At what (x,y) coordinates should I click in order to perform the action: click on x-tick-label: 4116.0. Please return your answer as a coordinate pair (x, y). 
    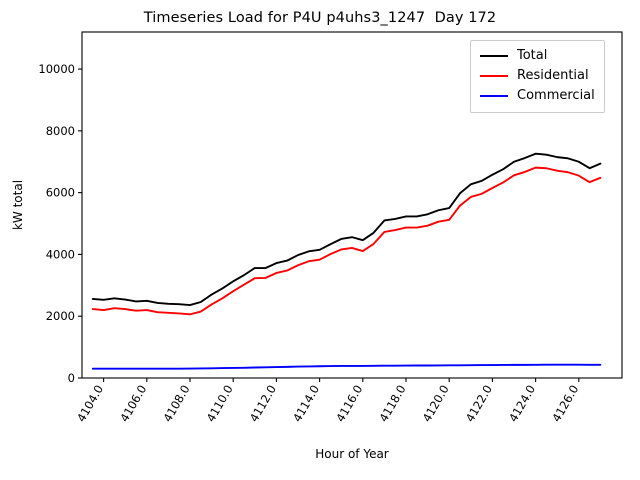
    Looking at the image, I should click on (349, 404).